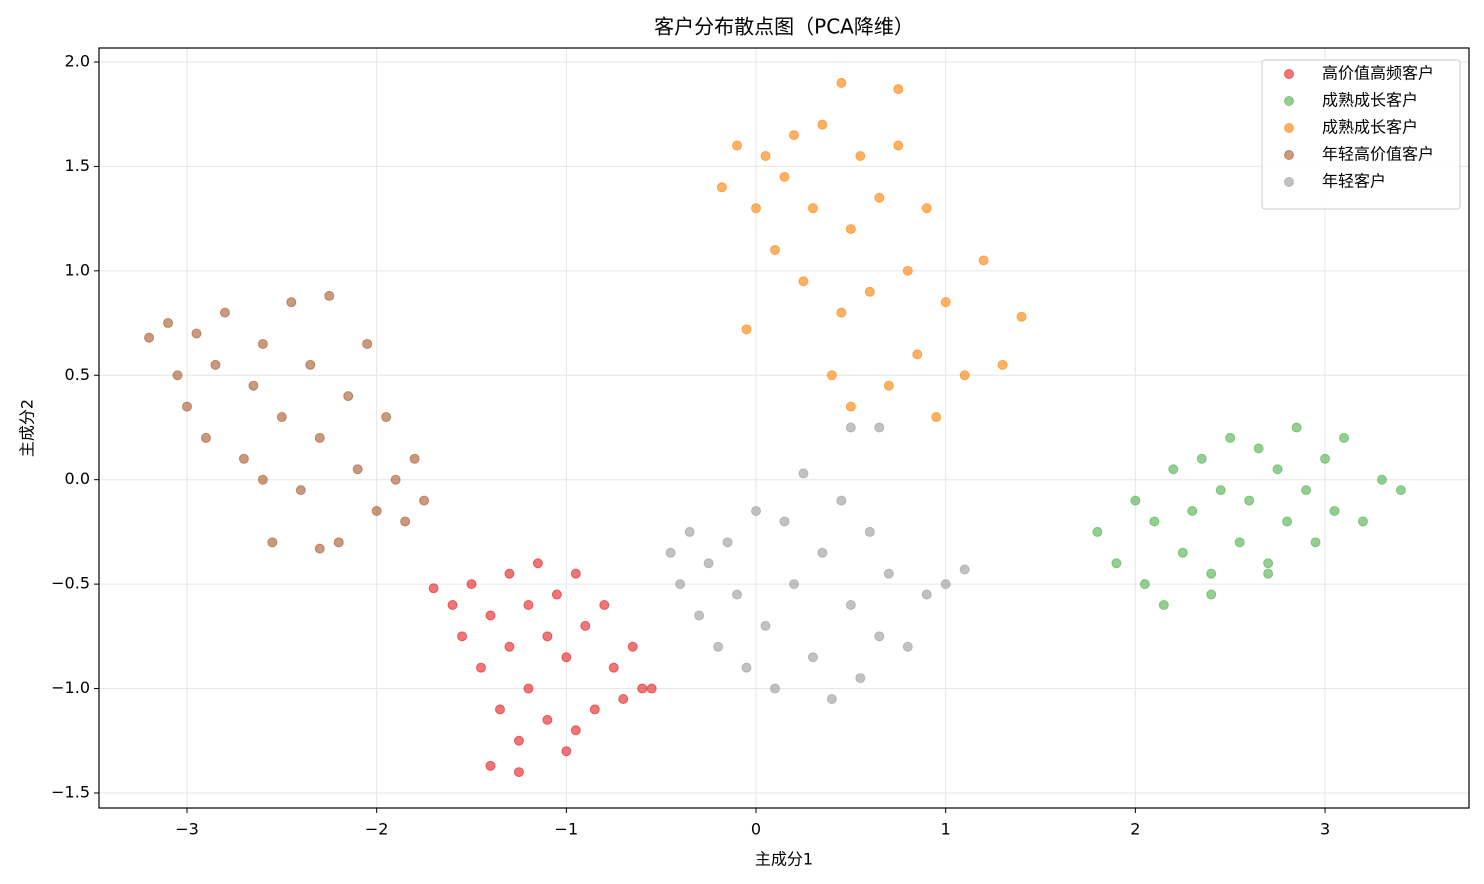 The width and height of the screenshot is (1484, 884). What do you see at coordinates (77, 60) in the screenshot?
I see `y-tick-label: 2.0` at bounding box center [77, 60].